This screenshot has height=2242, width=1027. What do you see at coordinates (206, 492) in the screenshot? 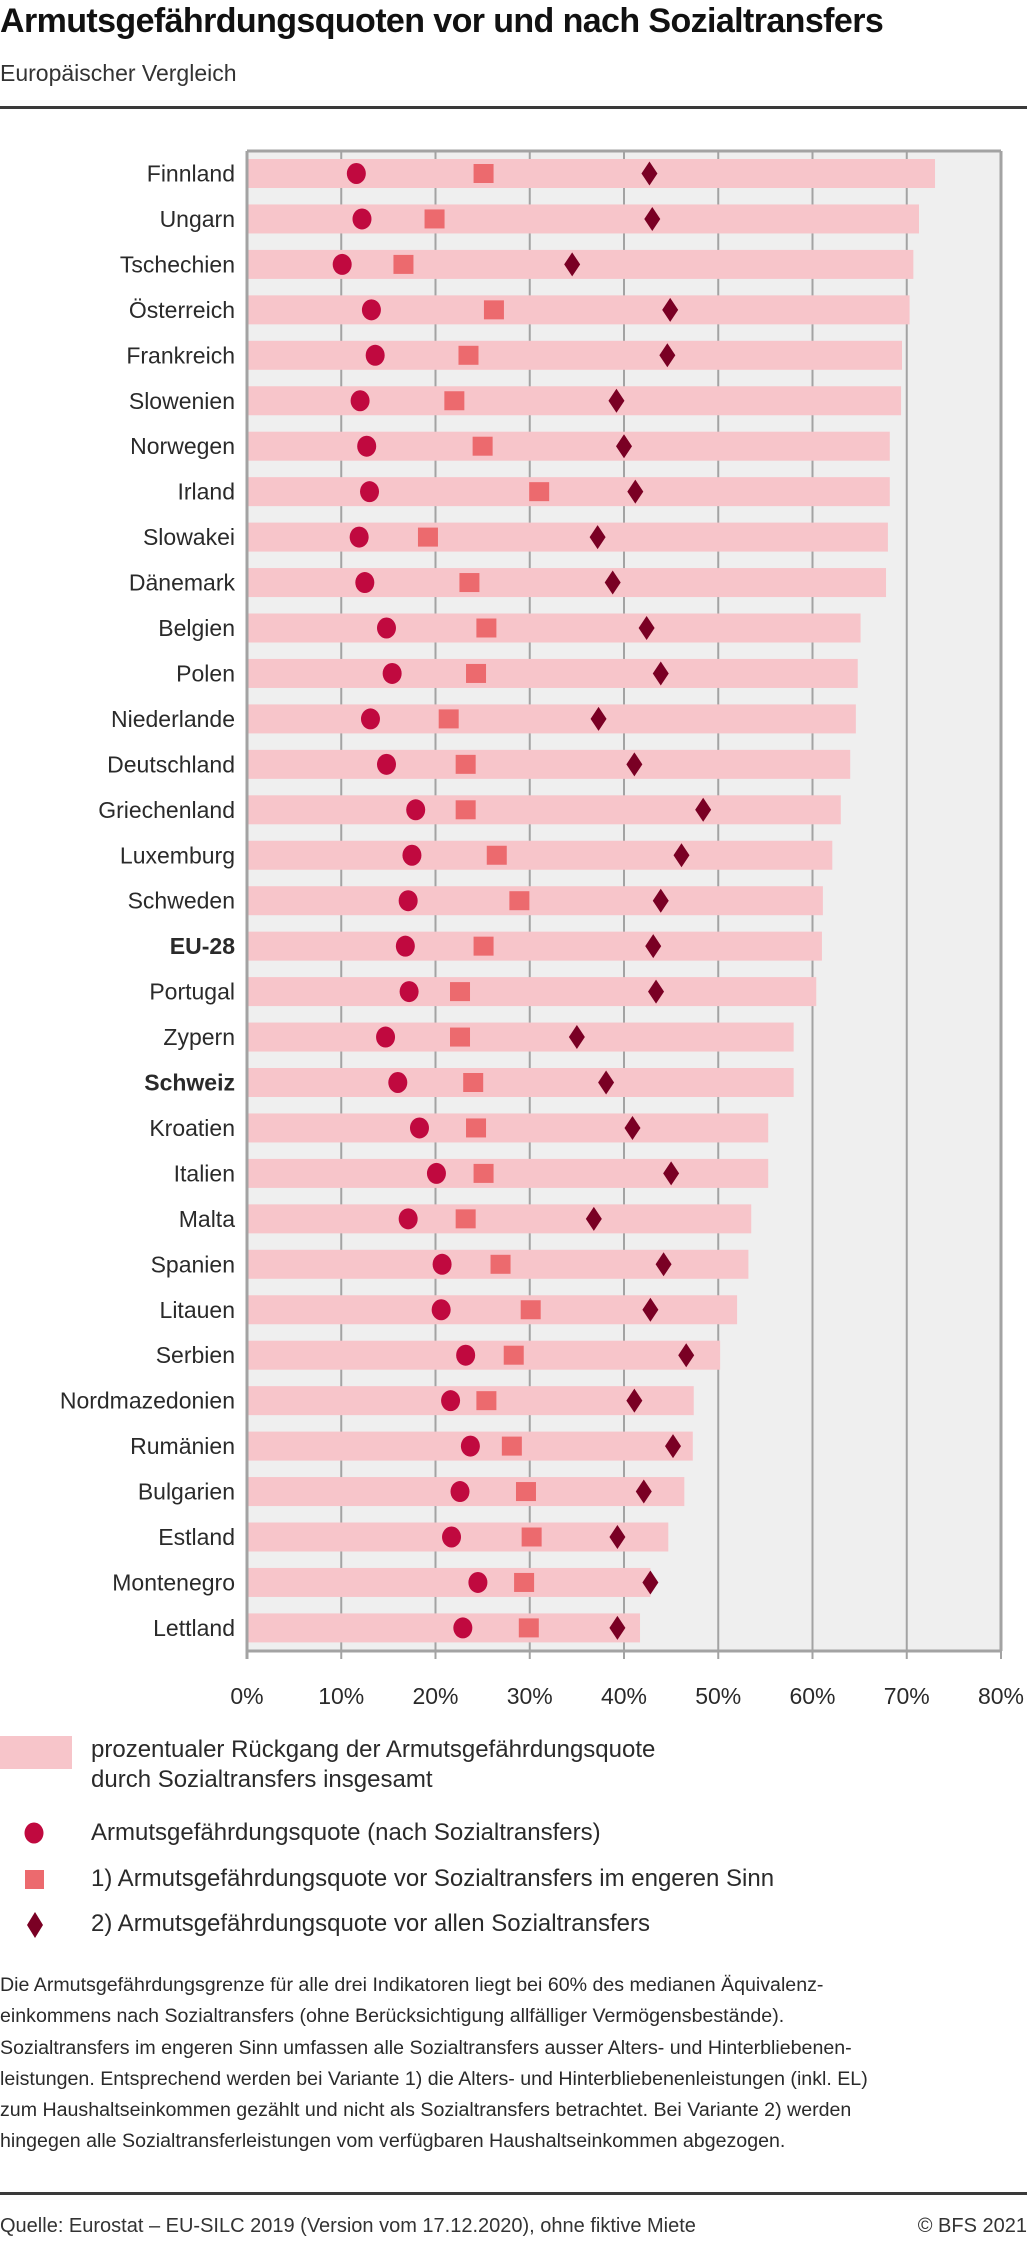
I see `category-label: Irland` at bounding box center [206, 492].